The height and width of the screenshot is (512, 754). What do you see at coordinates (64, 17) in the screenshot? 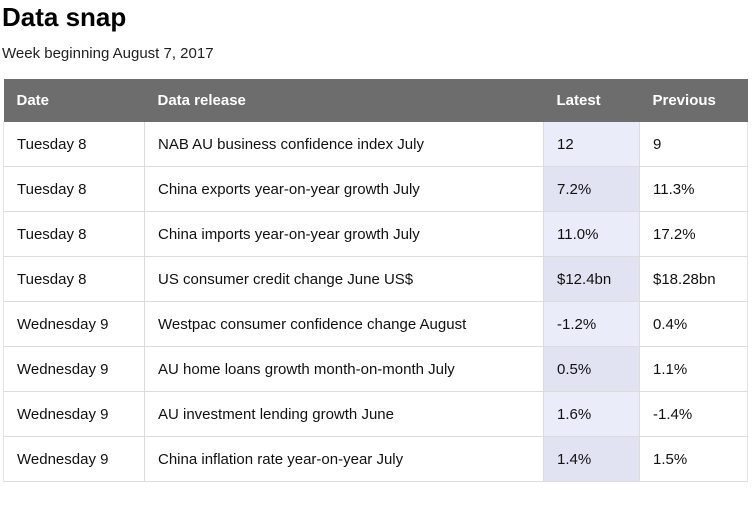
I see `page-title: Data snap` at bounding box center [64, 17].